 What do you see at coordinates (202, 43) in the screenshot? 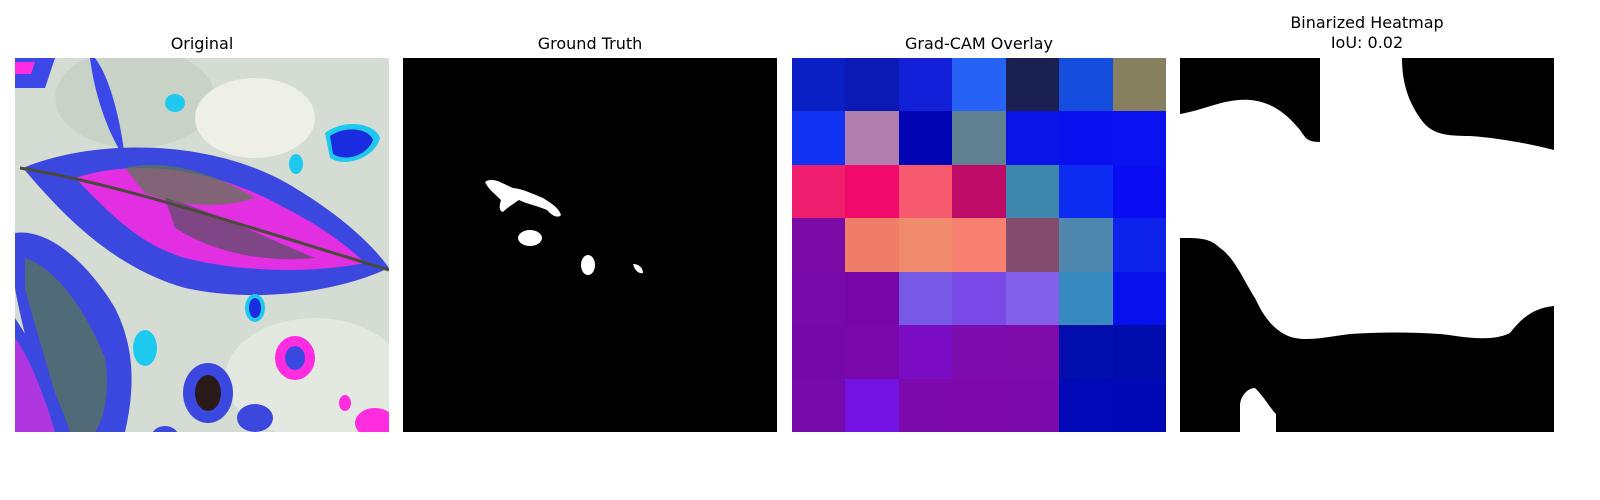
I see `original-title: Original` at bounding box center [202, 43].